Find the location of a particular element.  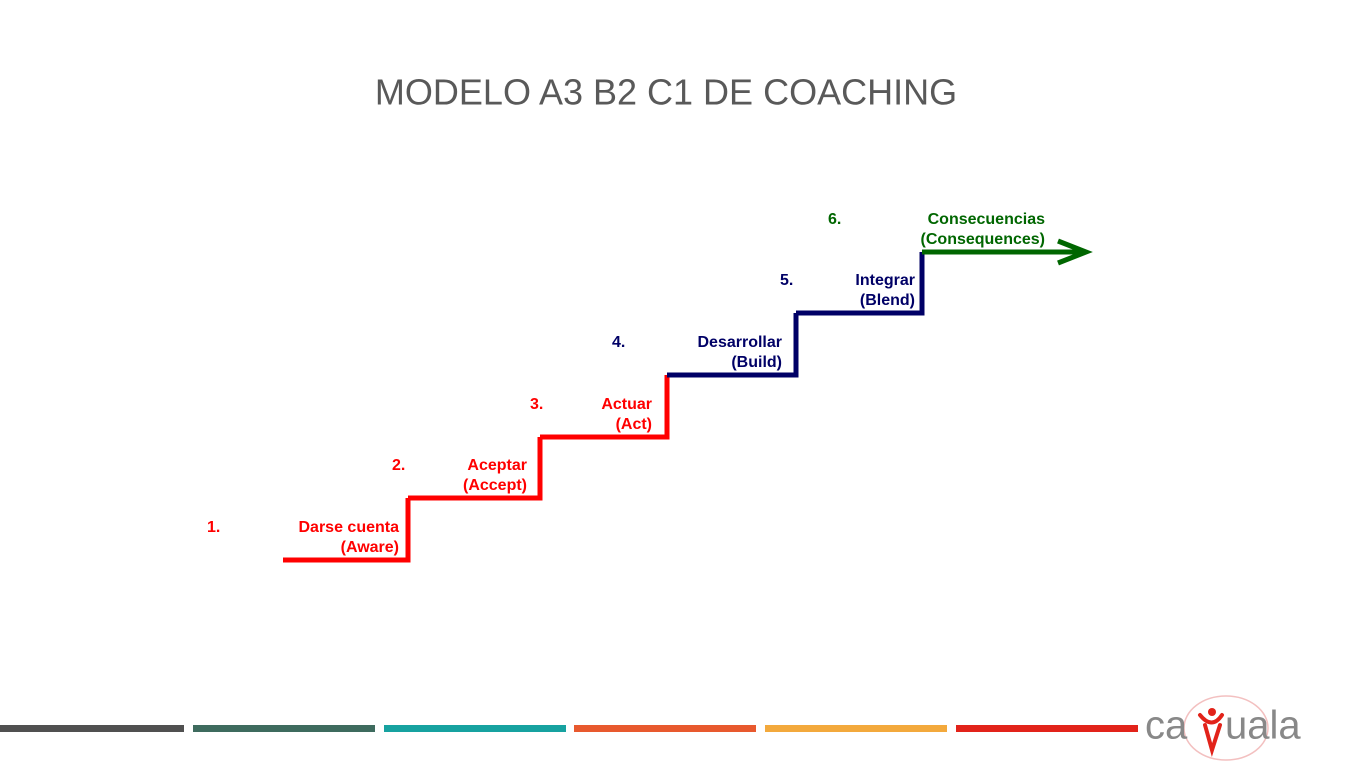

step-number: 5. is located at coordinates (786, 280).